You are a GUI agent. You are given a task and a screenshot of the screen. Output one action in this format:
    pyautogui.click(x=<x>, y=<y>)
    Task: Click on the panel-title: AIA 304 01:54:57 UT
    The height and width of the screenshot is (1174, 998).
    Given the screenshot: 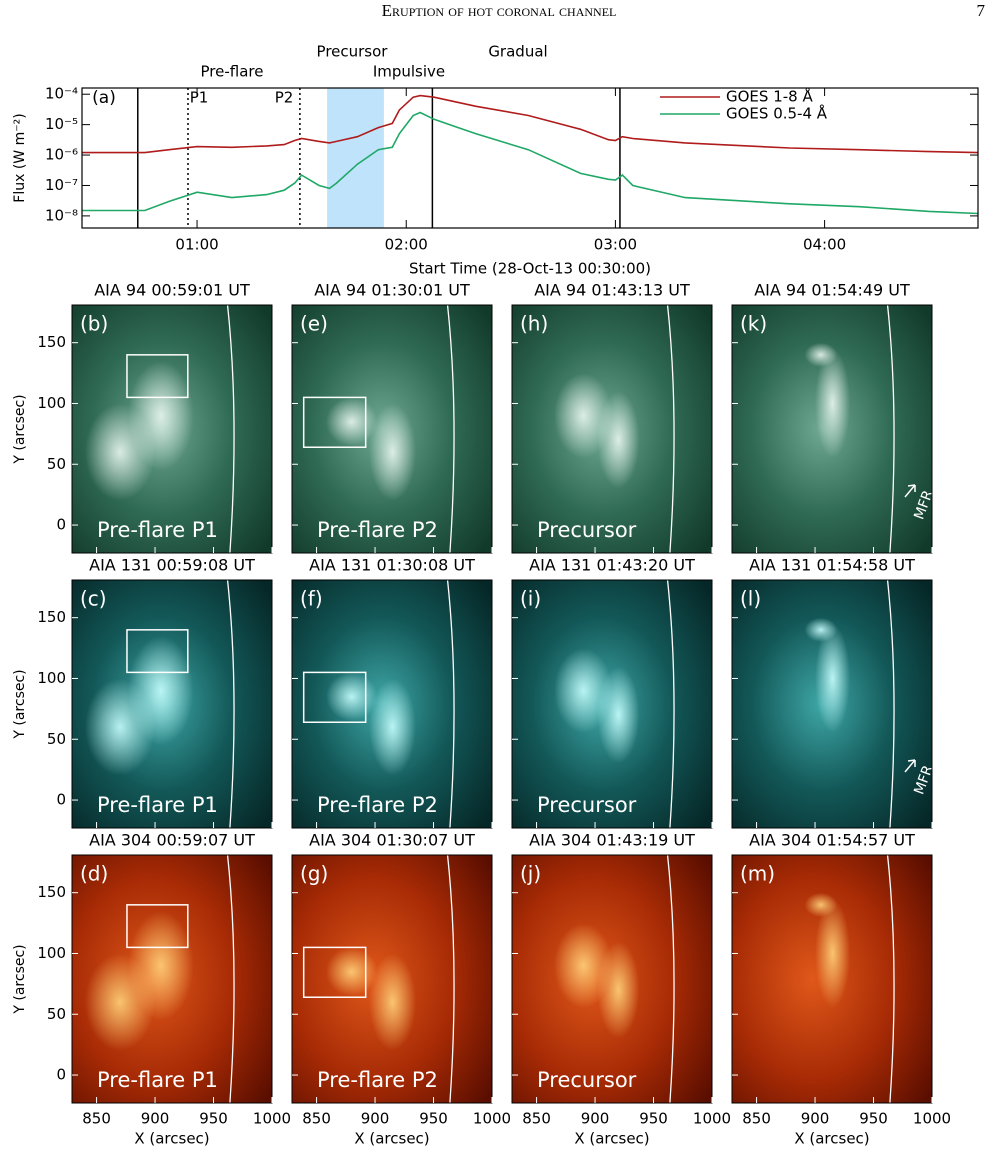 What is the action you would take?
    pyautogui.click(x=832, y=840)
    